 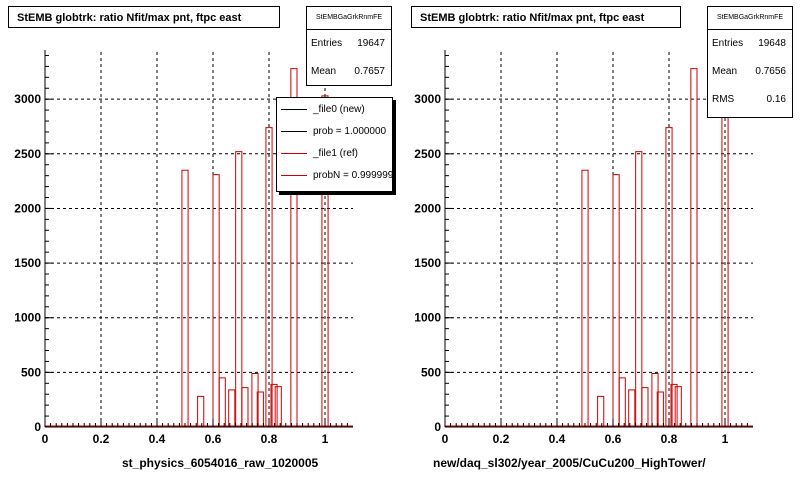 What do you see at coordinates (427, 154) in the screenshot?
I see `right-y-tick-label-5: 2500` at bounding box center [427, 154].